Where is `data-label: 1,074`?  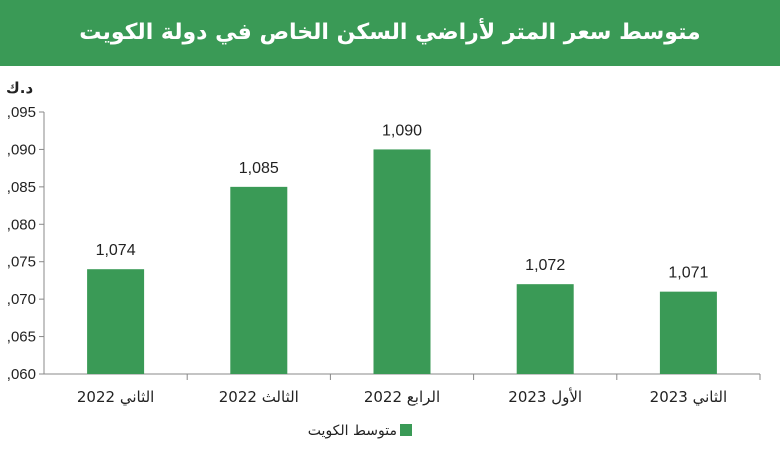 data-label: 1,074 is located at coordinates (116, 250).